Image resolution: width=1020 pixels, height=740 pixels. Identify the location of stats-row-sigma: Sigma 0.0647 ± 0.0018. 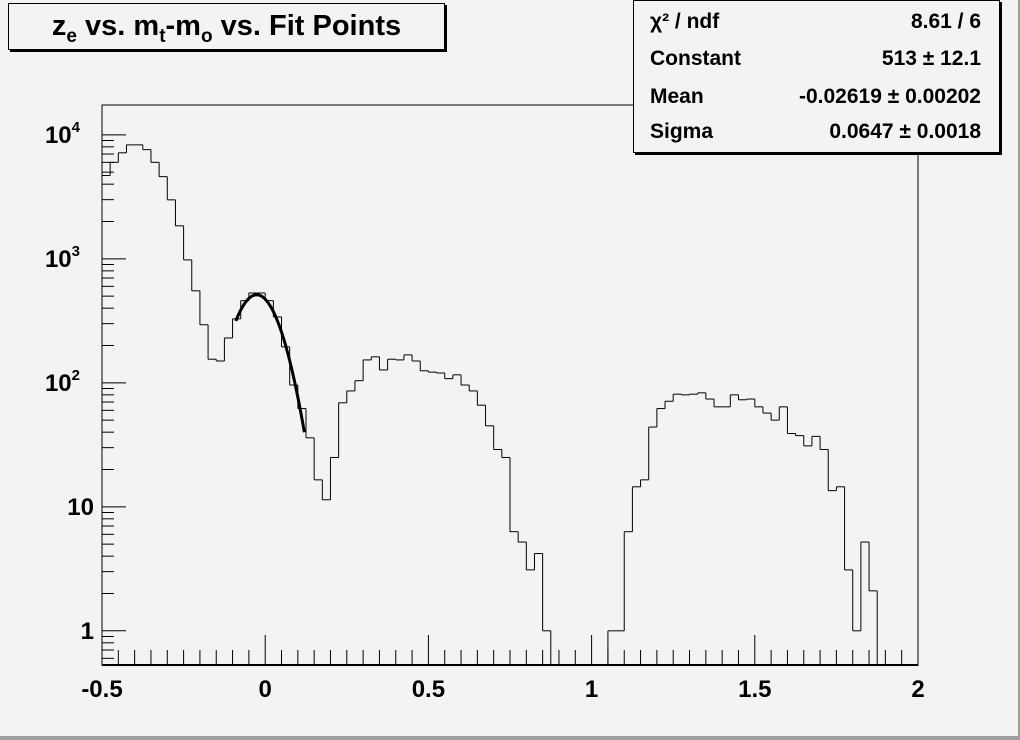
(815, 132).